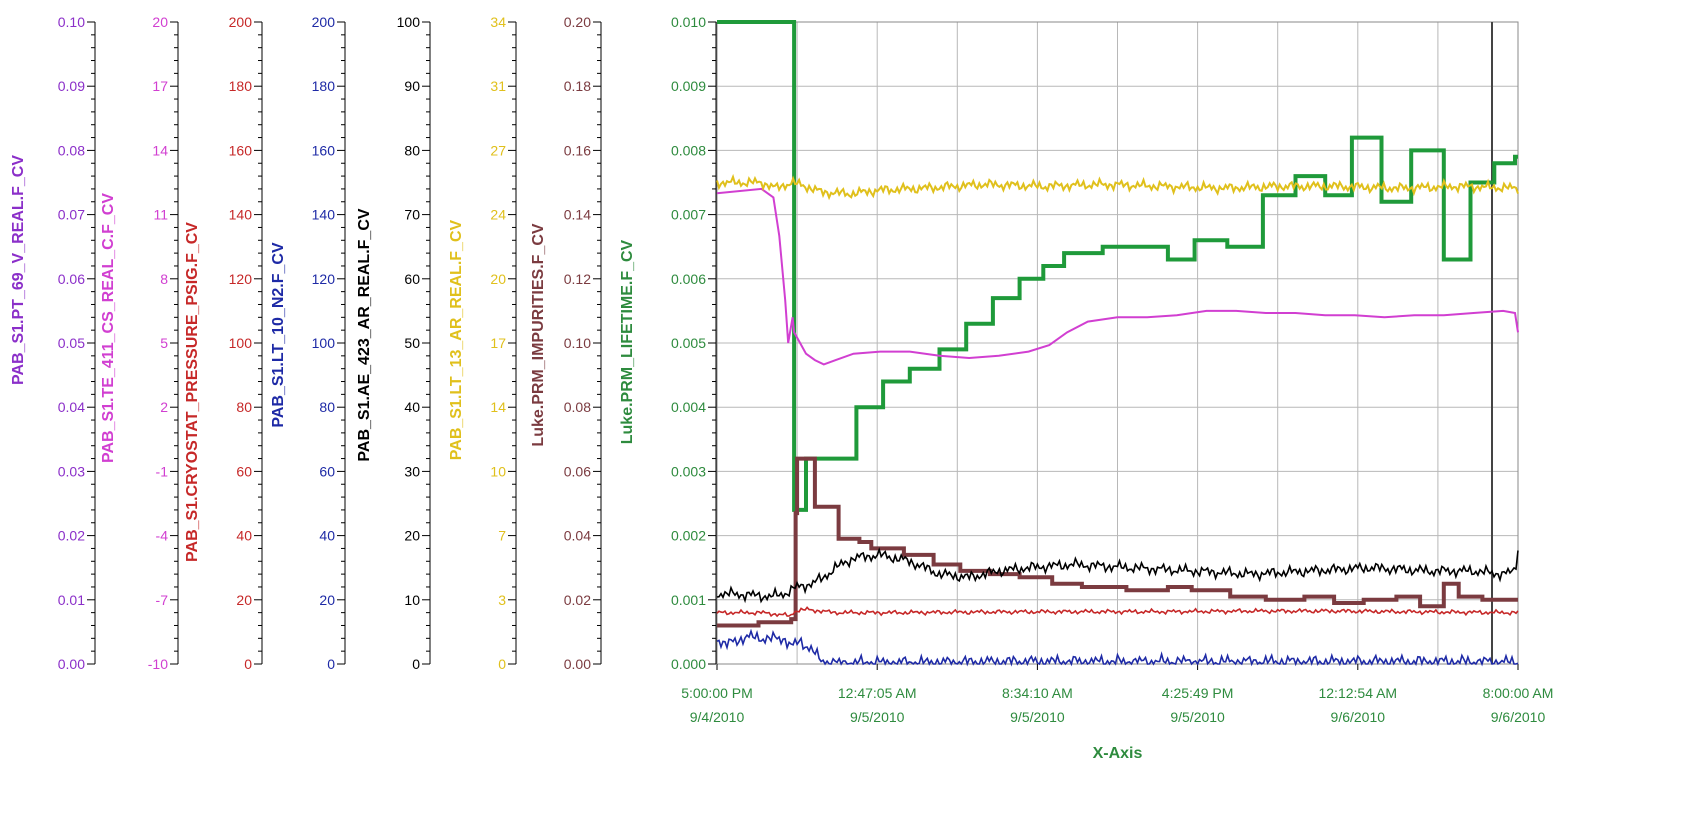 This screenshot has width=1695, height=822. I want to click on y-tick-label: 180, so click(241, 86).